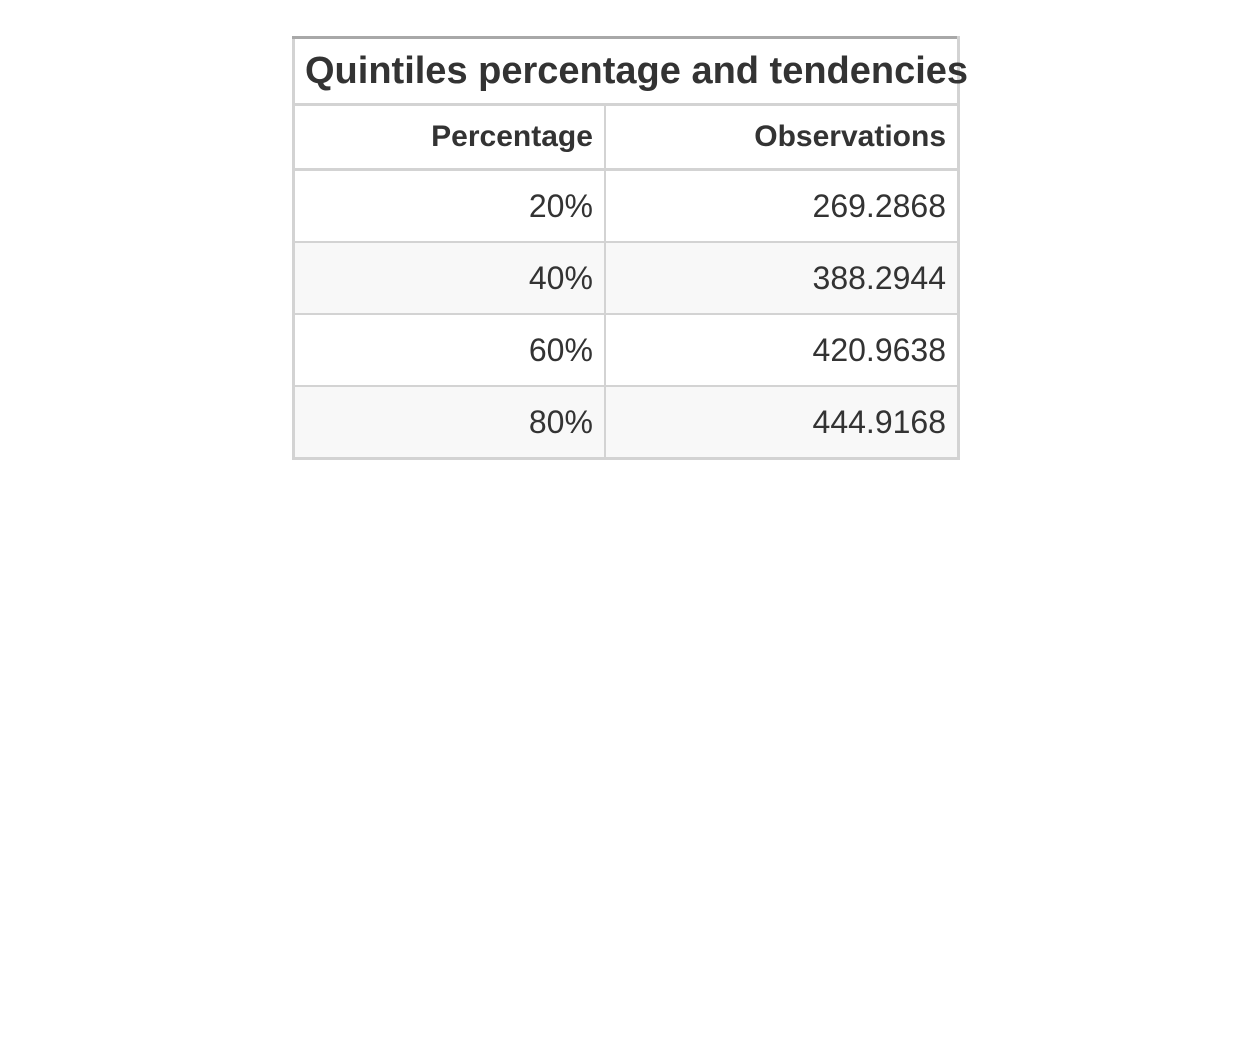 The image size is (1248, 1040). I want to click on column-header-percentage: Percentage, so click(449, 137).